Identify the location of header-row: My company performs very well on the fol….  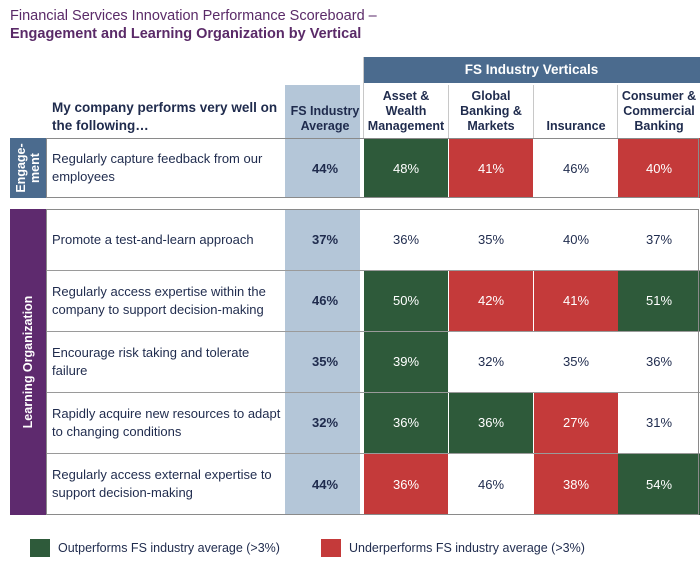
(373, 111).